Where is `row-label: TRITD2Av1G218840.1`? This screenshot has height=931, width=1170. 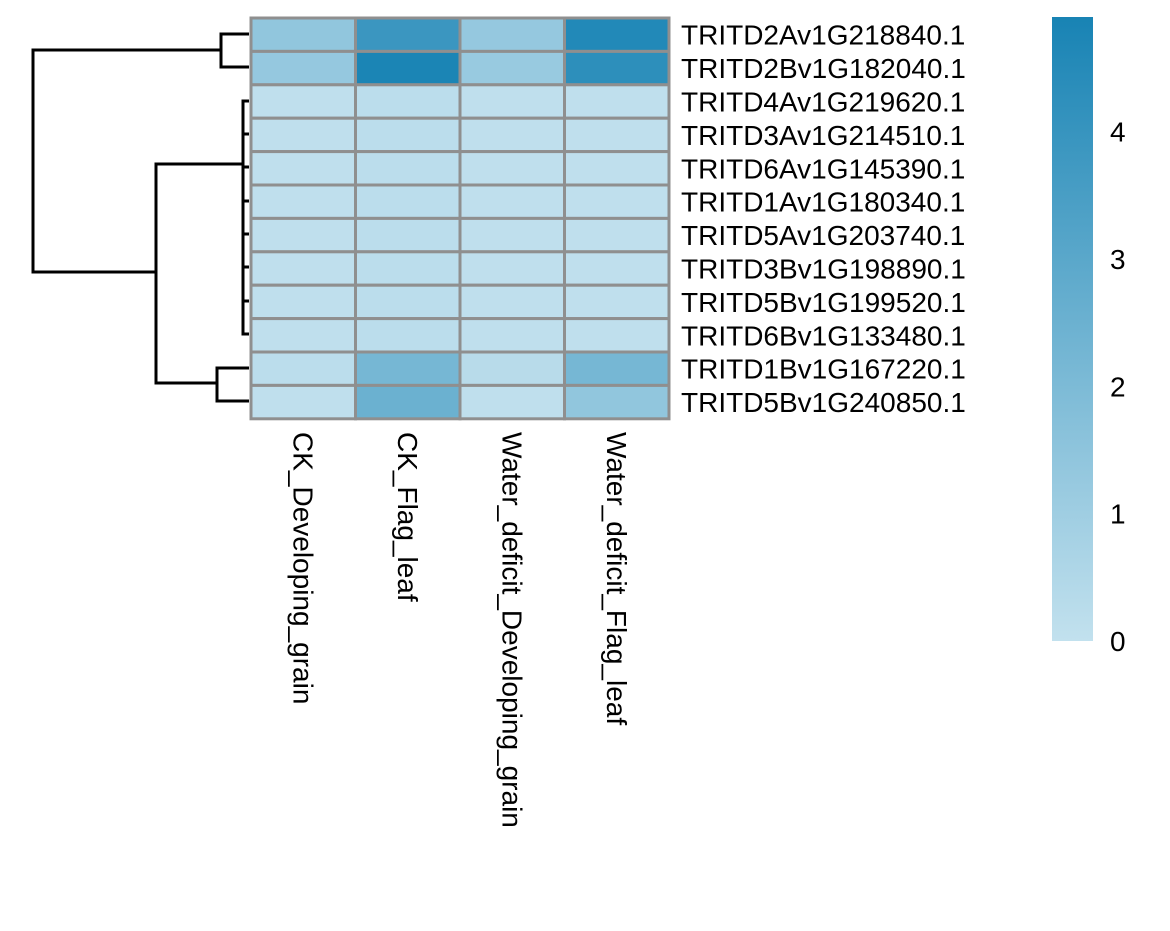 row-label: TRITD2Av1G218840.1 is located at coordinates (823, 35).